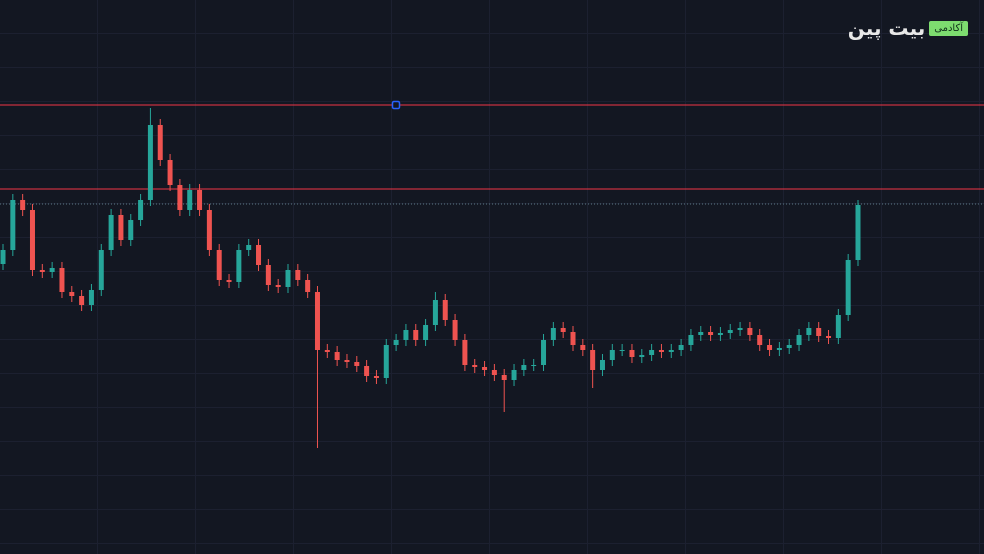 This screenshot has height=554, width=984. Describe the element at coordinates (396, 105) in the screenshot. I see `level-handle` at that location.